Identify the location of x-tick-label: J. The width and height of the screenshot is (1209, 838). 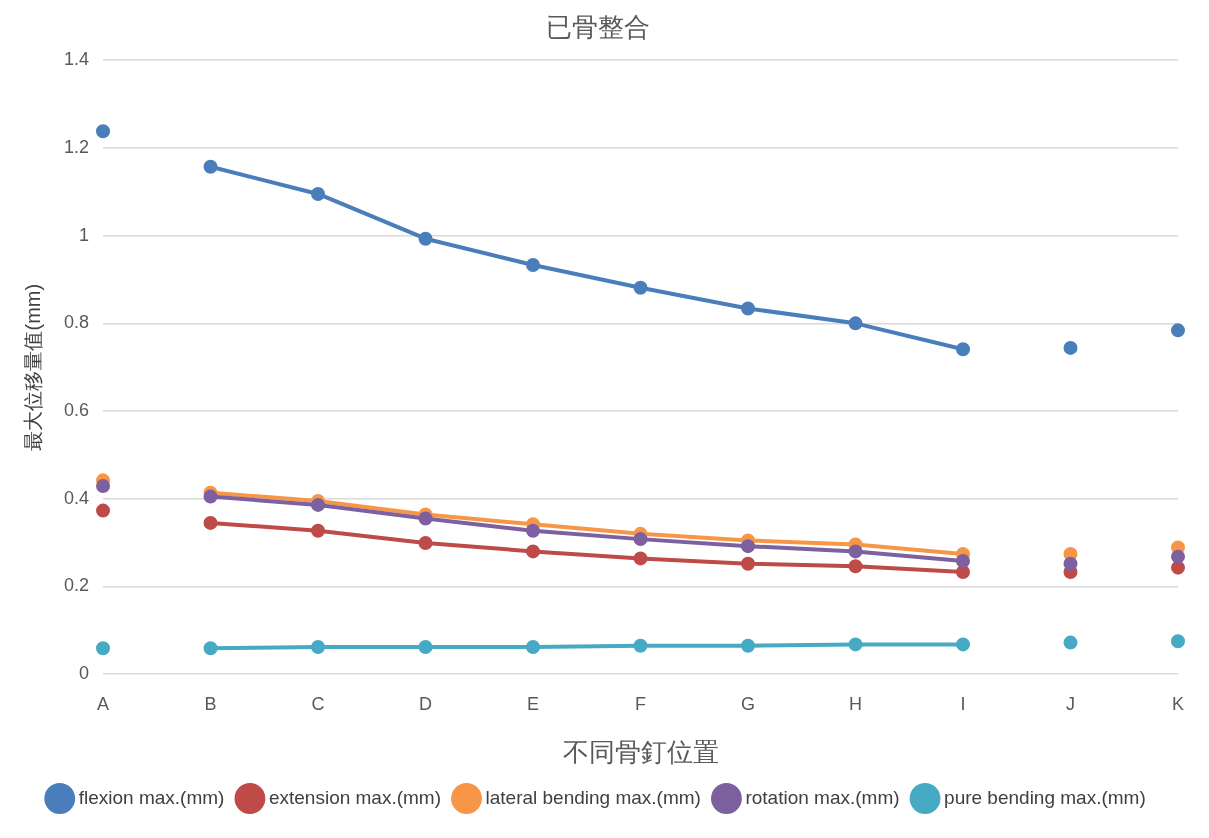
(1070, 703).